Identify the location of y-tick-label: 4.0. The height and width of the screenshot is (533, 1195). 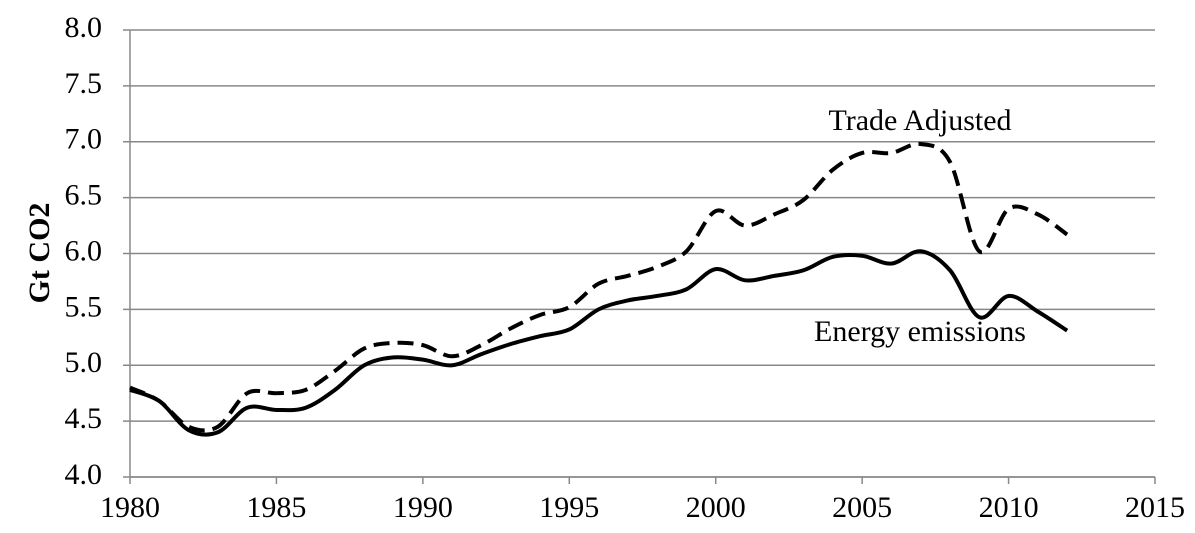
(84, 474).